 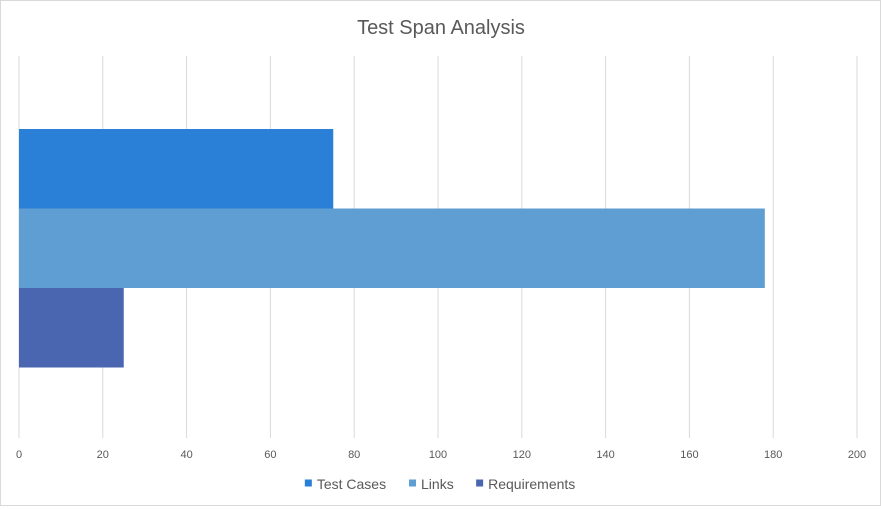 I want to click on x-tick-label: 180, so click(x=773, y=455).